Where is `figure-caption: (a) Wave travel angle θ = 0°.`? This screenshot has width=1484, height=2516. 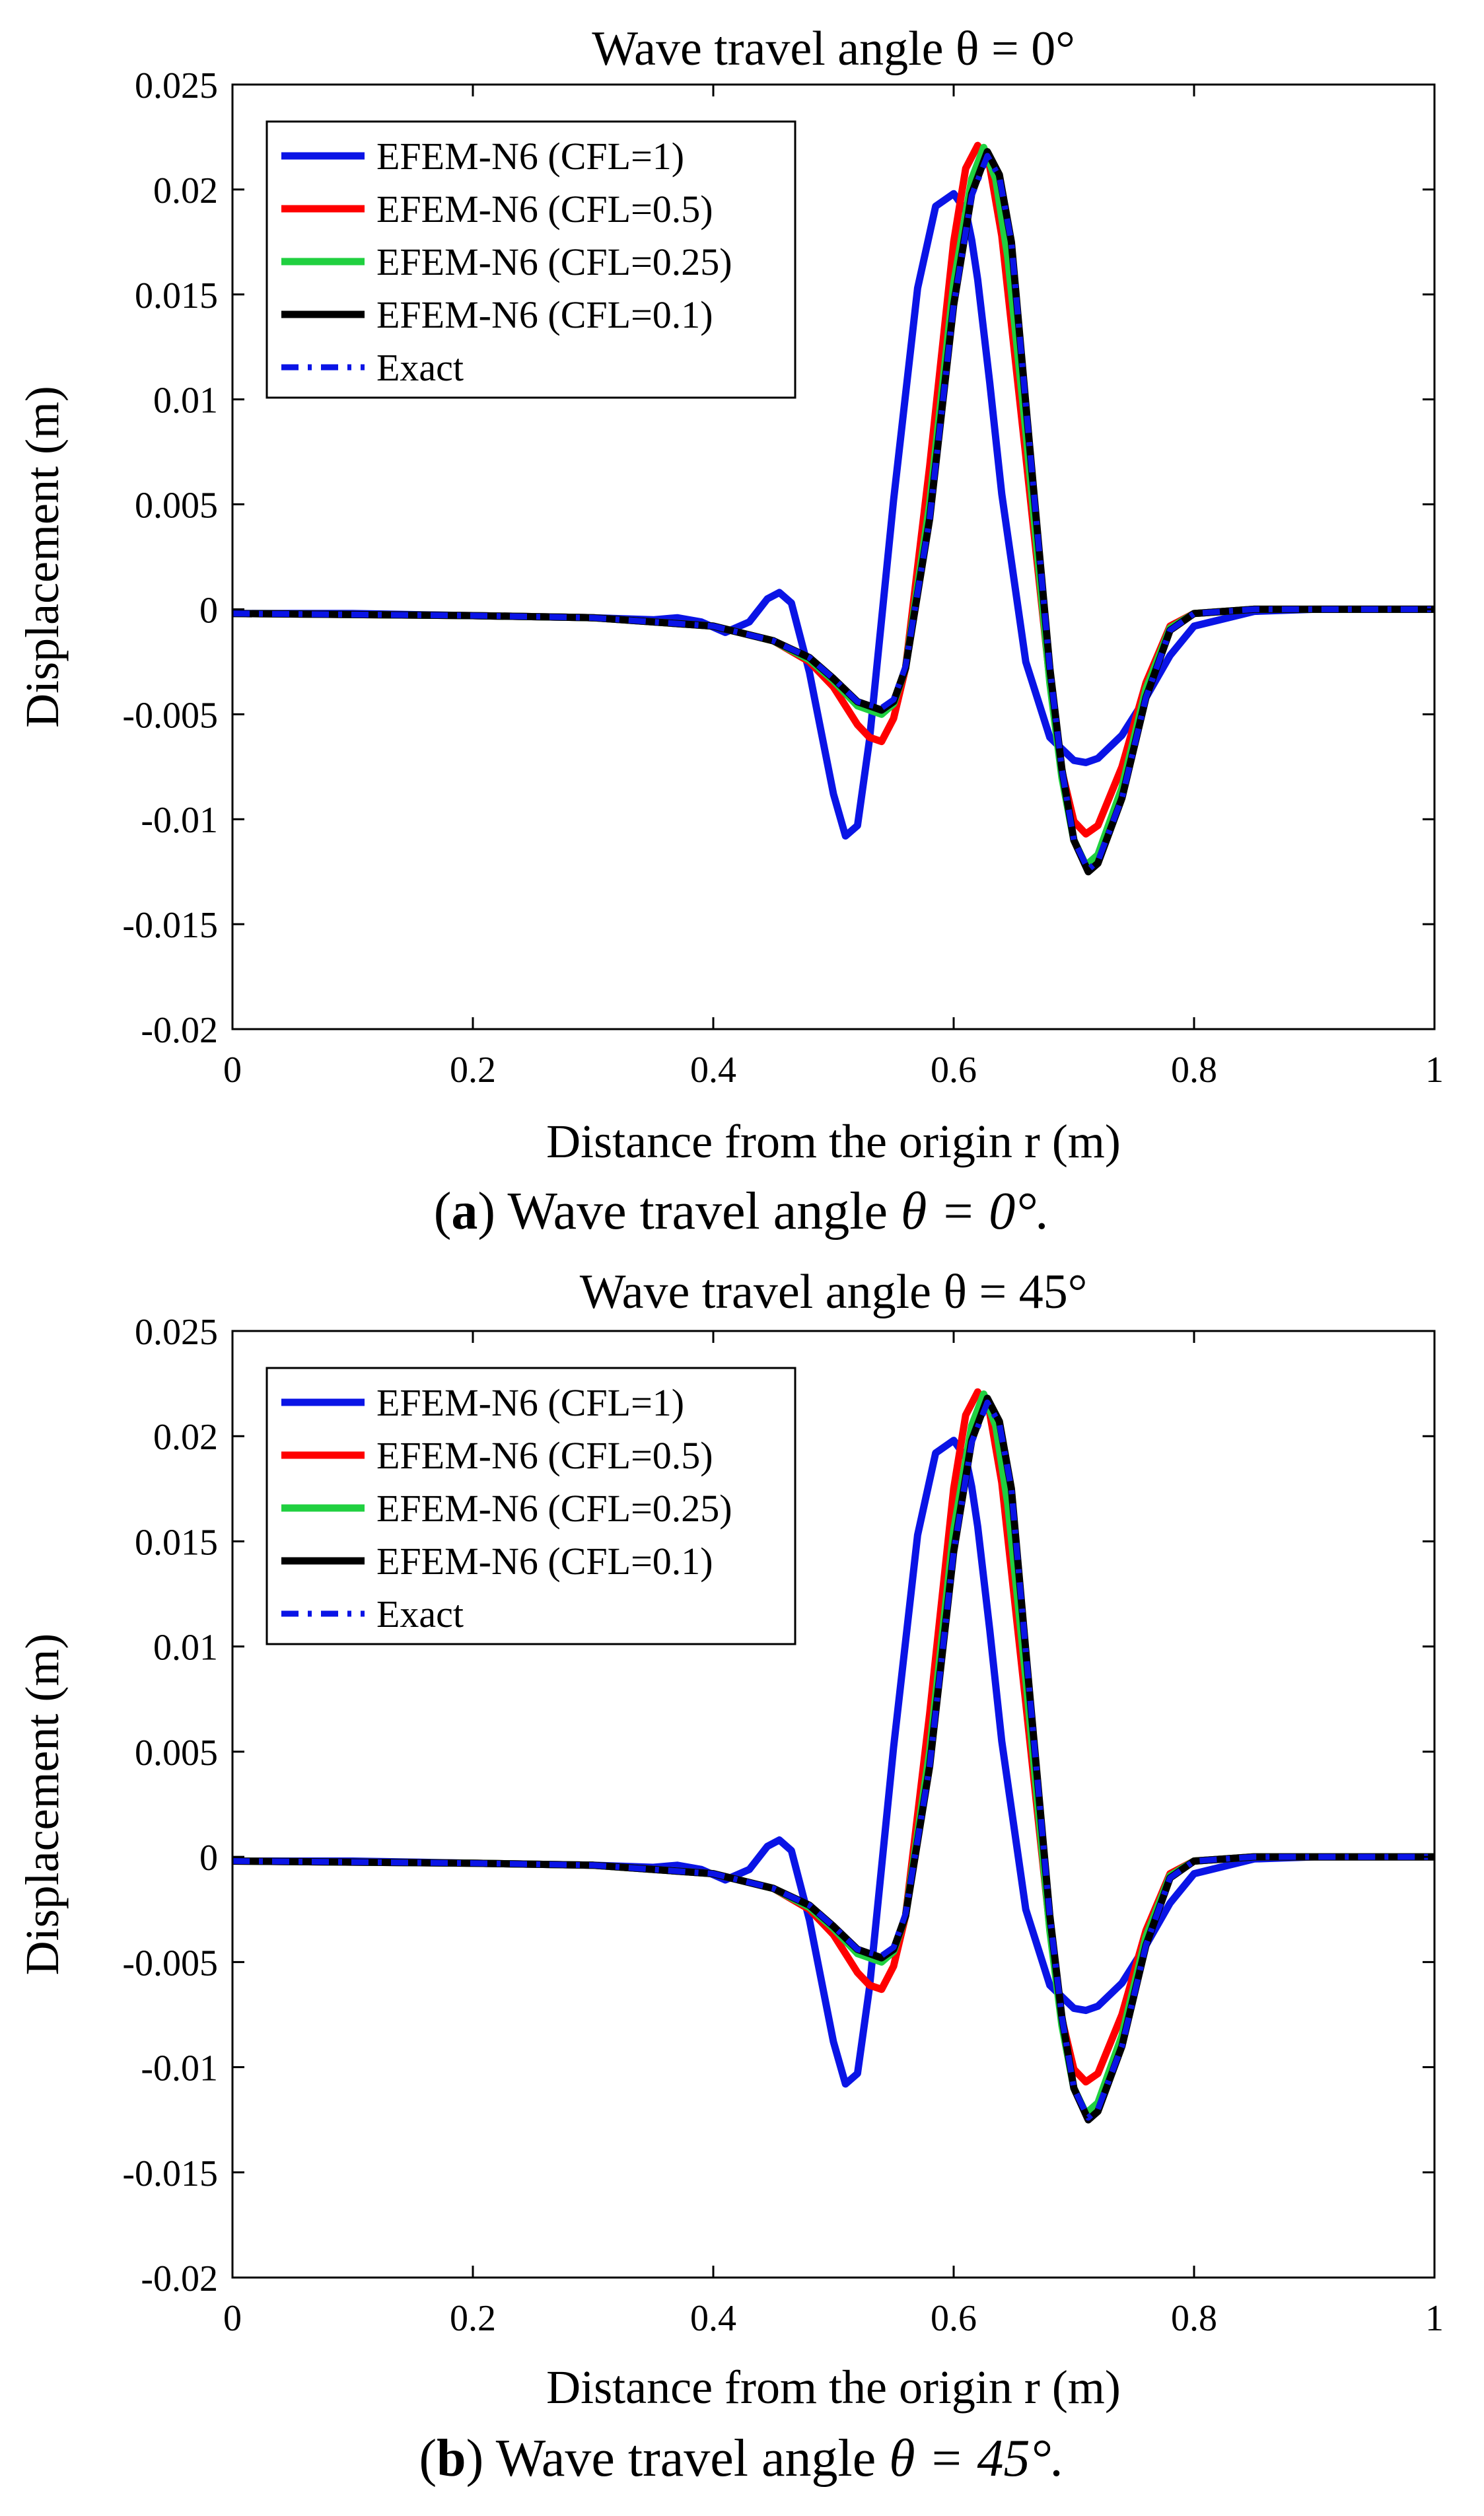
figure-caption: (a) Wave travel angle θ = 0°. is located at coordinates (742, 1211).